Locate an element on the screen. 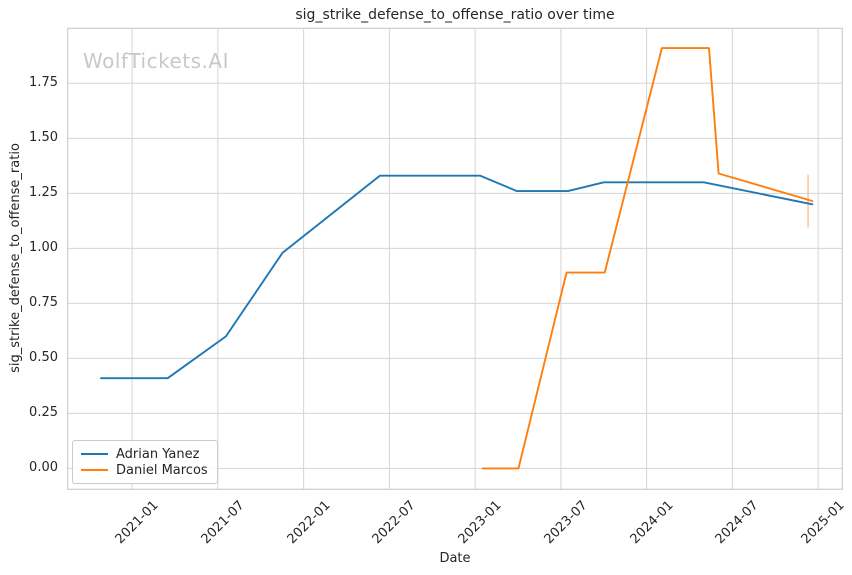 The image size is (852, 575). legend-item-adrian-yanez: Adrian Yanez is located at coordinates (144, 454).